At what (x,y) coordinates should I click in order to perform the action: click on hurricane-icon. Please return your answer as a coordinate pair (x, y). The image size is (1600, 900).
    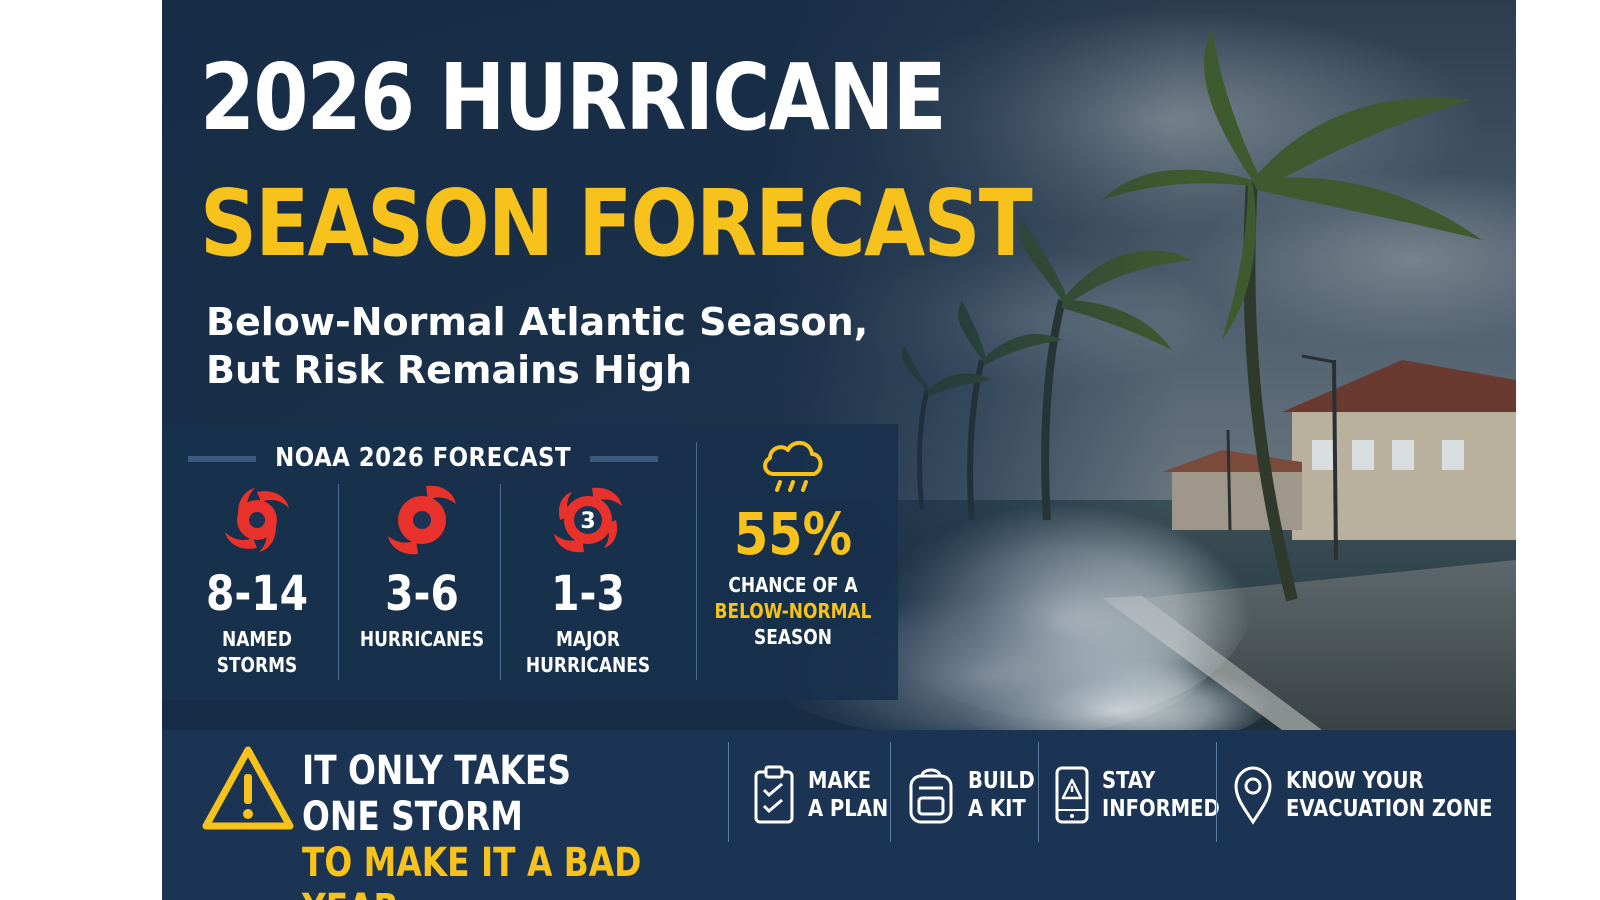
    Looking at the image, I should click on (422, 520).